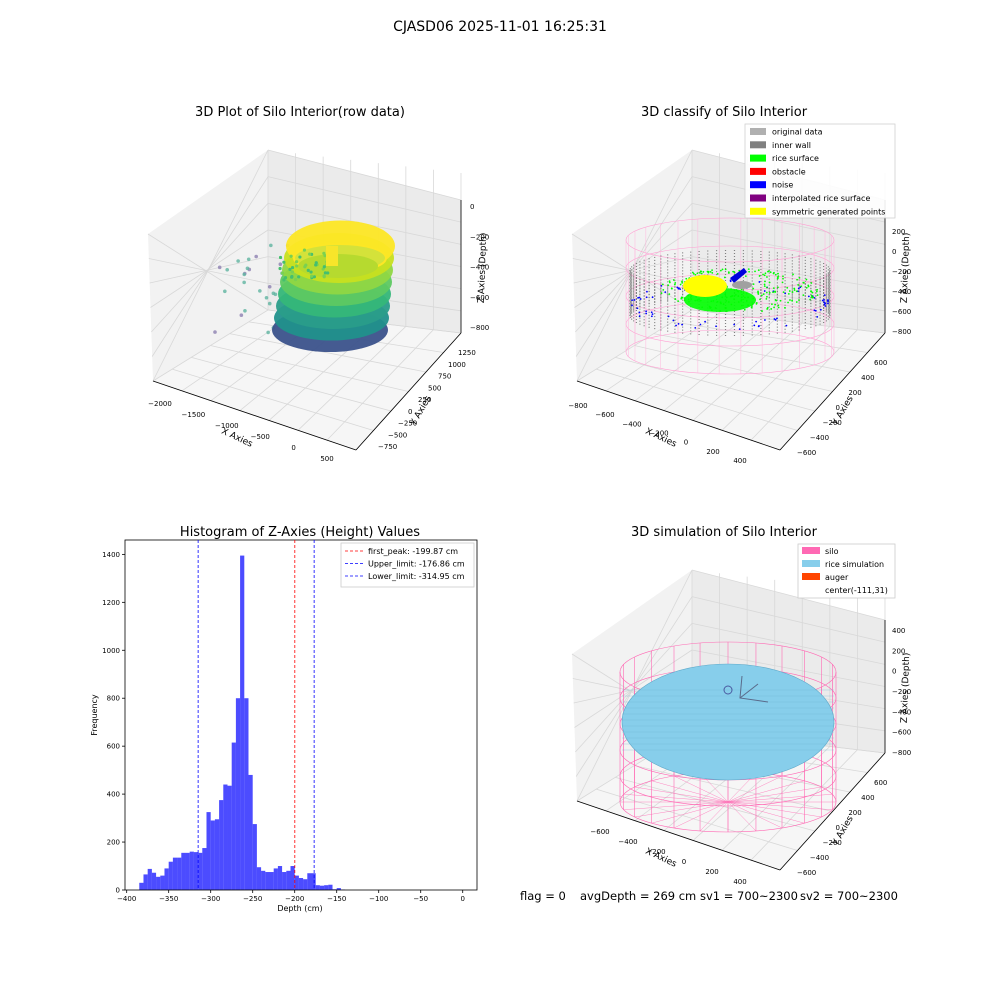 The image size is (1000, 1000). I want to click on p1-x-tick-label: 0, so click(293, 448).